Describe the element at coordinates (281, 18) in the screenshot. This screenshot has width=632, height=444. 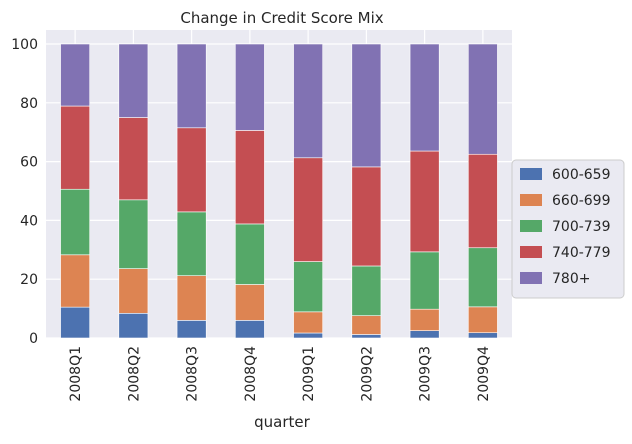
I see `chart-title: Change in Credit Score Mix` at that location.